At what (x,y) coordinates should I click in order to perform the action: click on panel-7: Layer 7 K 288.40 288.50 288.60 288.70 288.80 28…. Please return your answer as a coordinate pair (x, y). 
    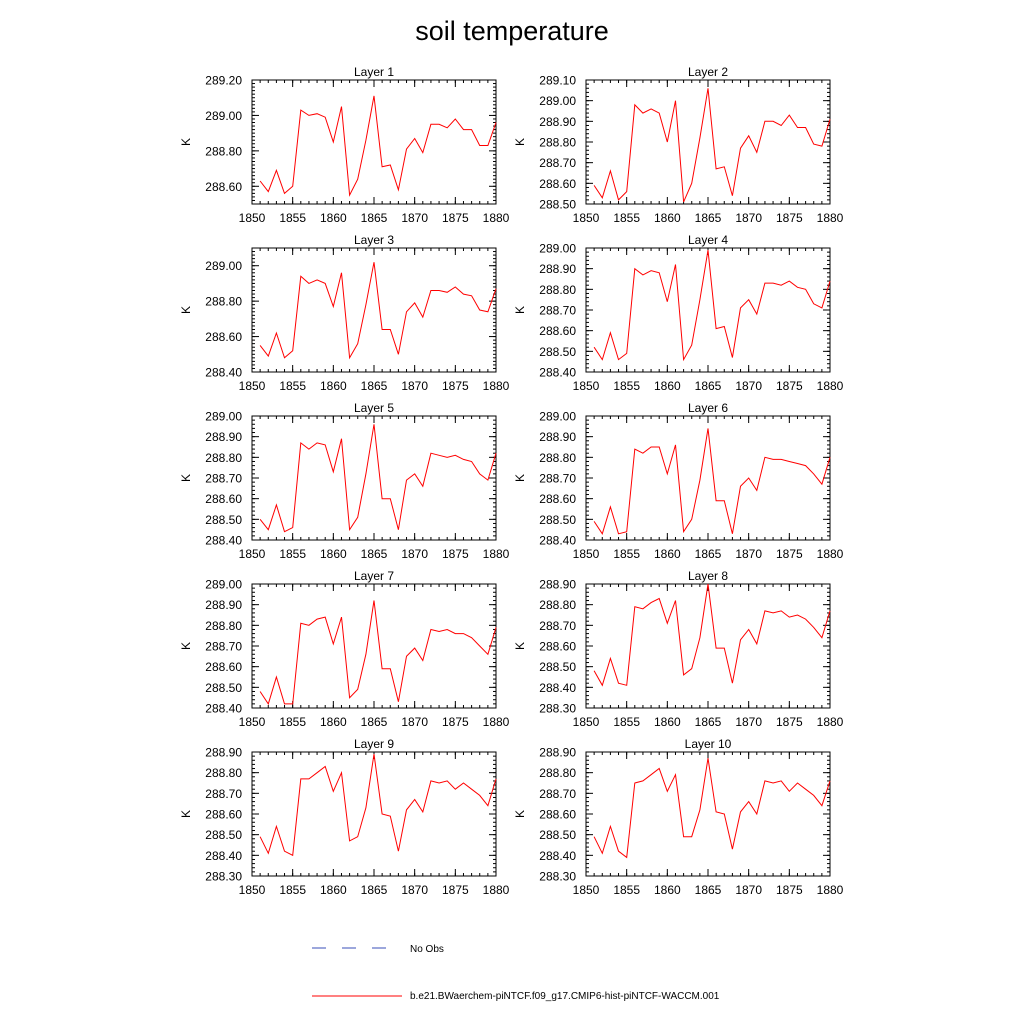
    Looking at the image, I should click on (344, 649).